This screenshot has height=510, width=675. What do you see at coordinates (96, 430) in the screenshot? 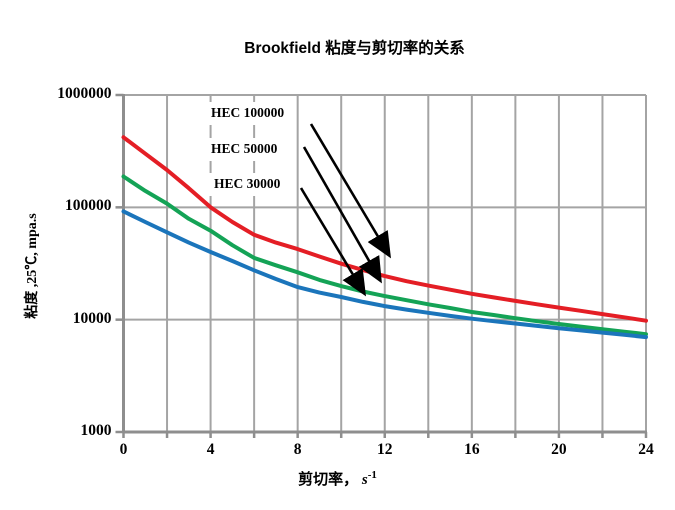
I see `y-tick-label-1000: 1000` at bounding box center [96, 430].